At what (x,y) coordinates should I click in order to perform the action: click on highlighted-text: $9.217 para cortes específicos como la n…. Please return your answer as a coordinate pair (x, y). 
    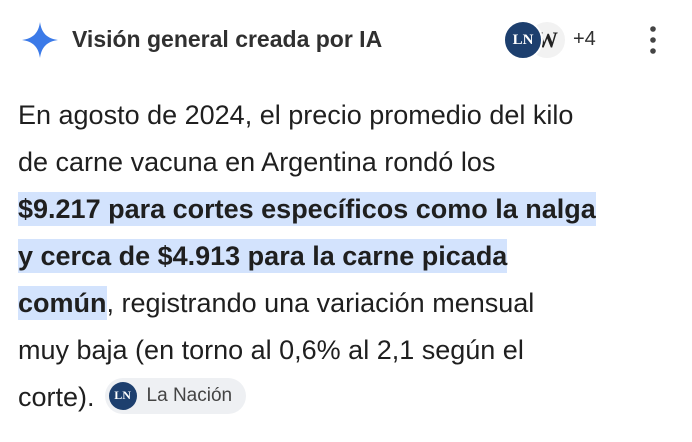
    Looking at the image, I should click on (307, 209).